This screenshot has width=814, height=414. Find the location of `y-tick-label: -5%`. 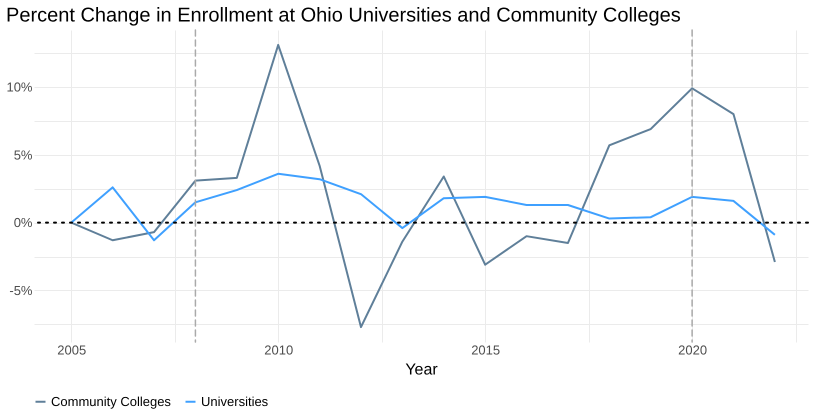

y-tick-label: -5% is located at coordinates (21, 290).